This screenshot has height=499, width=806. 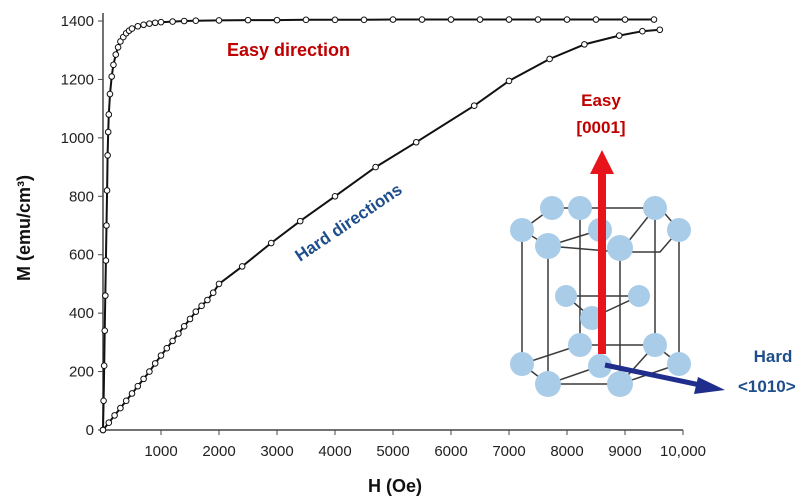 I want to click on x-tick-label: 4000, so click(x=334, y=451).